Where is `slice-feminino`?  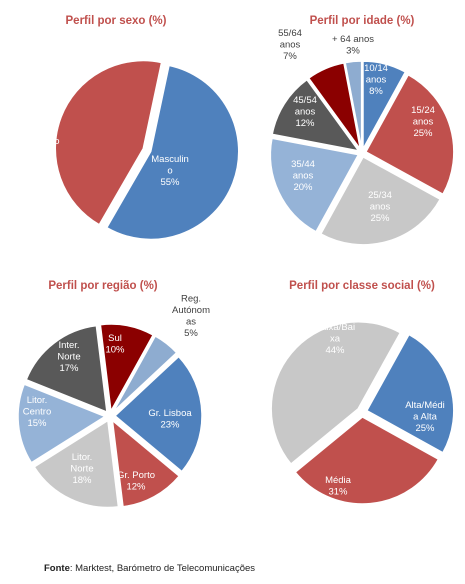
slice-feminino is located at coordinates (108, 142).